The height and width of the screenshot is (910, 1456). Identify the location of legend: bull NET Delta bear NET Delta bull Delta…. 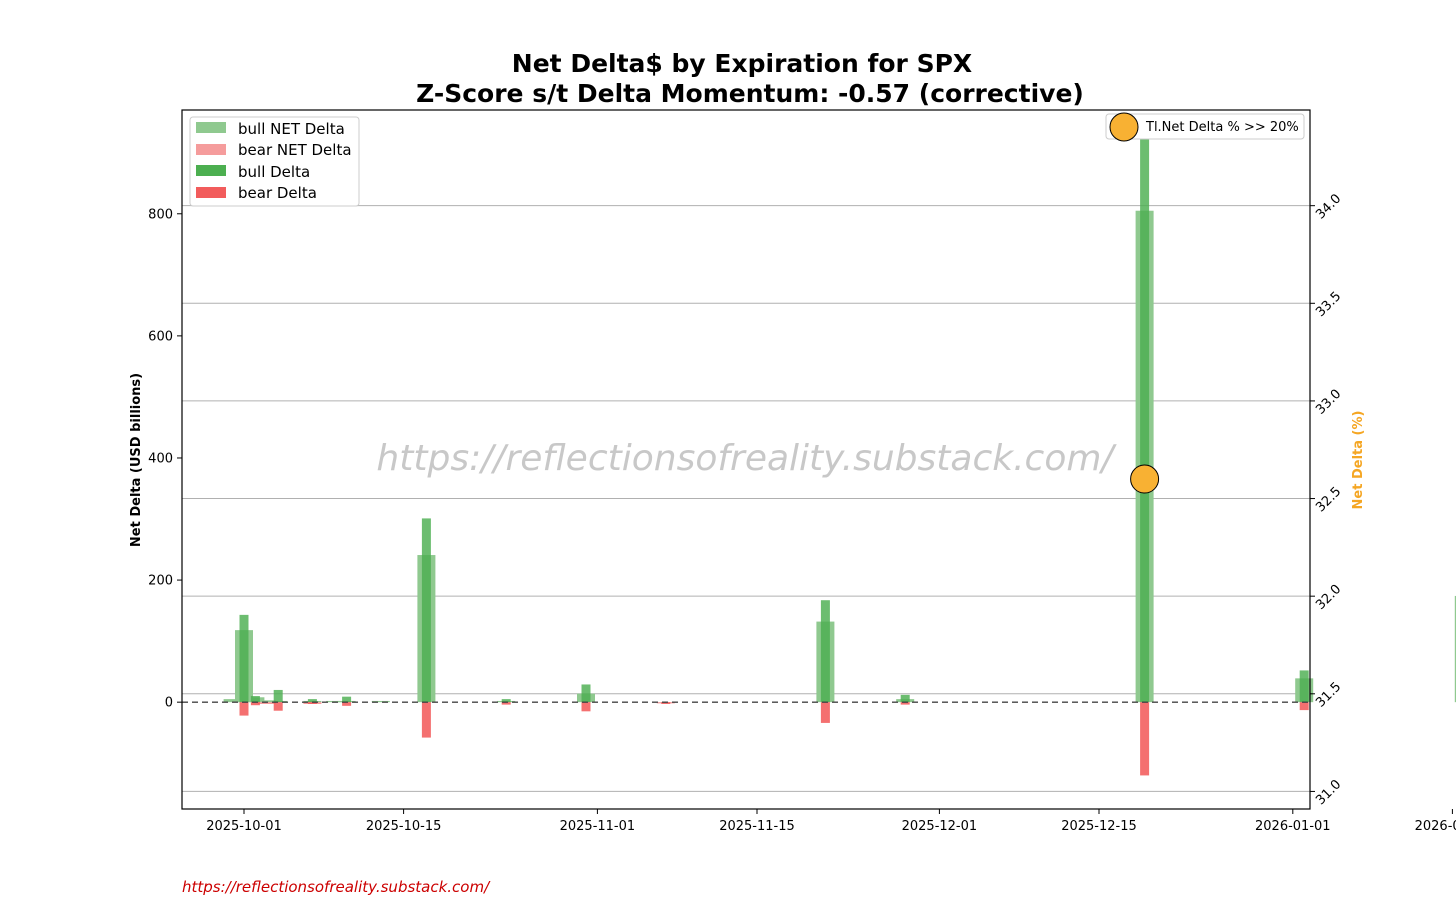
(274, 161).